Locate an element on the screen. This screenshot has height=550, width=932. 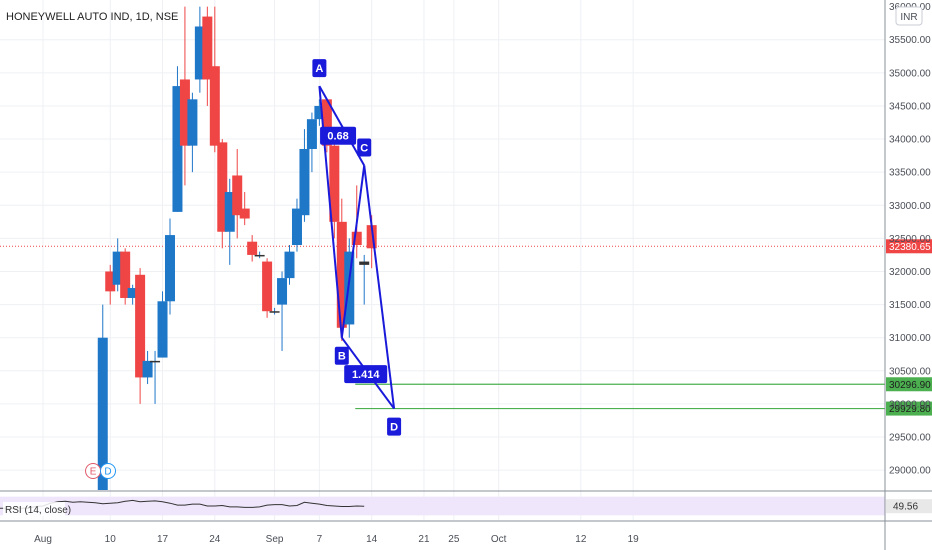
level-price-tag is located at coordinates (909, 408).